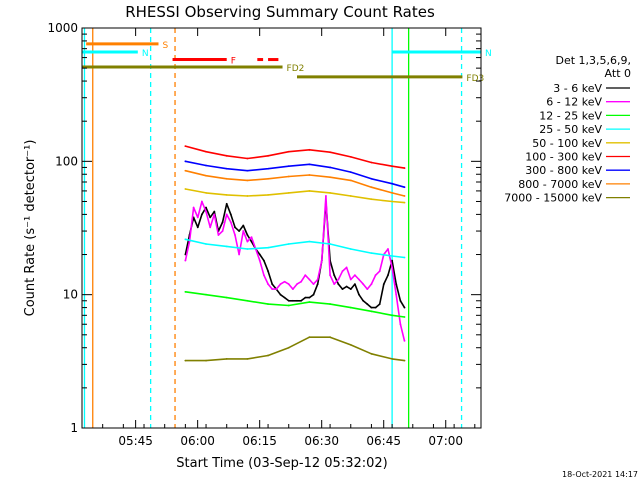 This screenshot has height=484, width=640. I want to click on legend-label-50-100-kev: 50 - 100 keV, so click(567, 143).